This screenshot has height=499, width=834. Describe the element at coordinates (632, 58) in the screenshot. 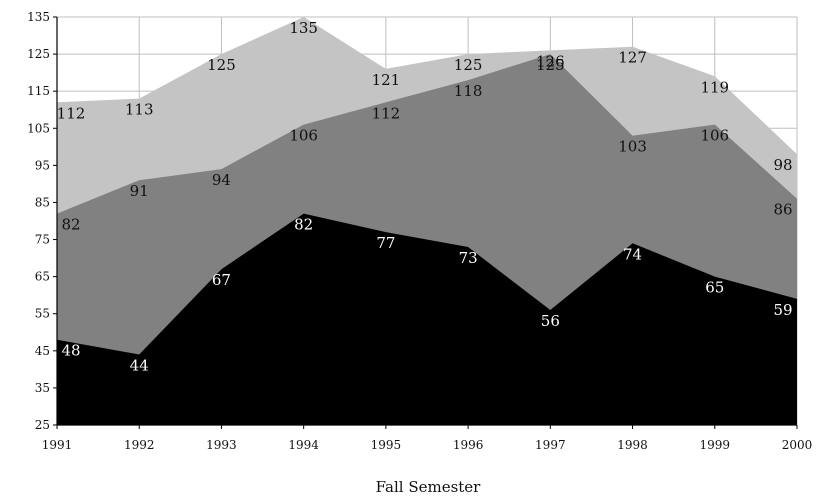

I see `data-label-series-1: 127` at that location.